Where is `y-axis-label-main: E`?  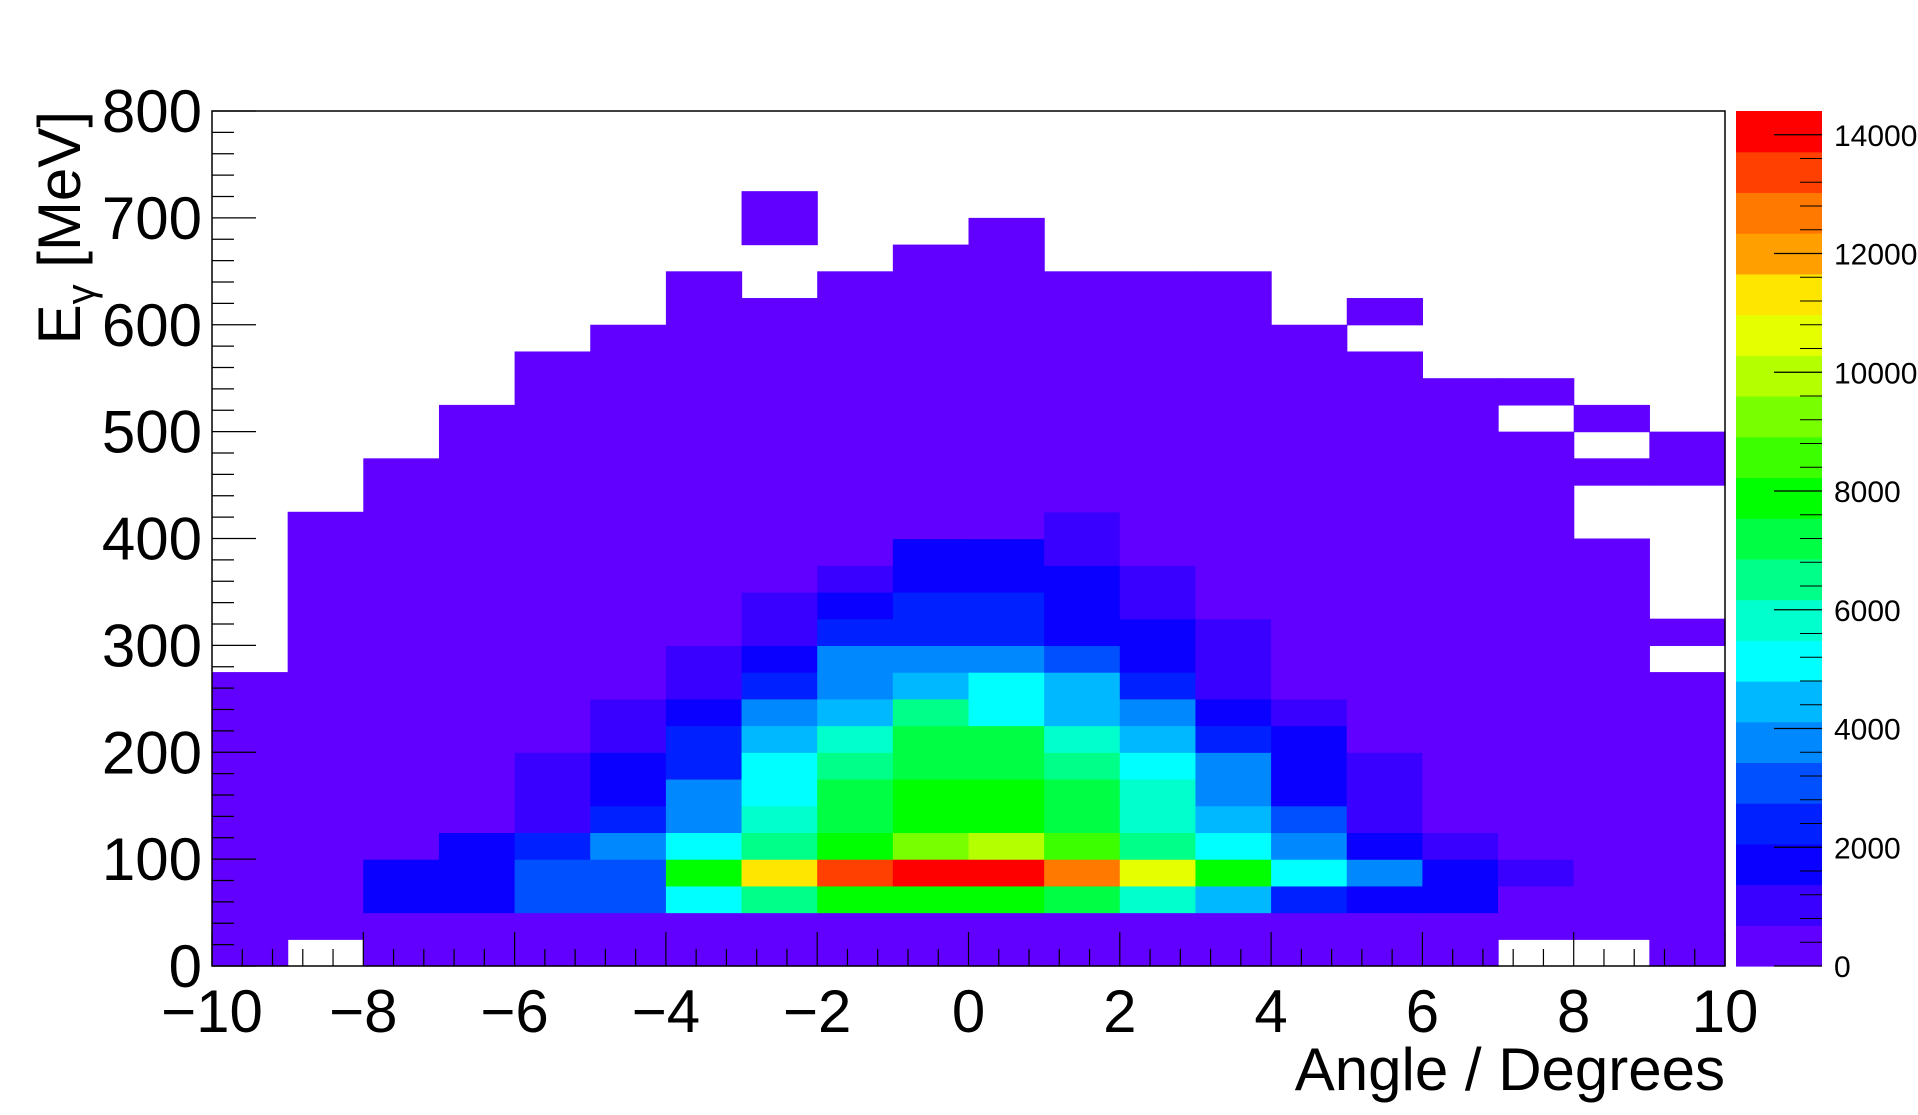
y-axis-label-main: E is located at coordinates (59, 324).